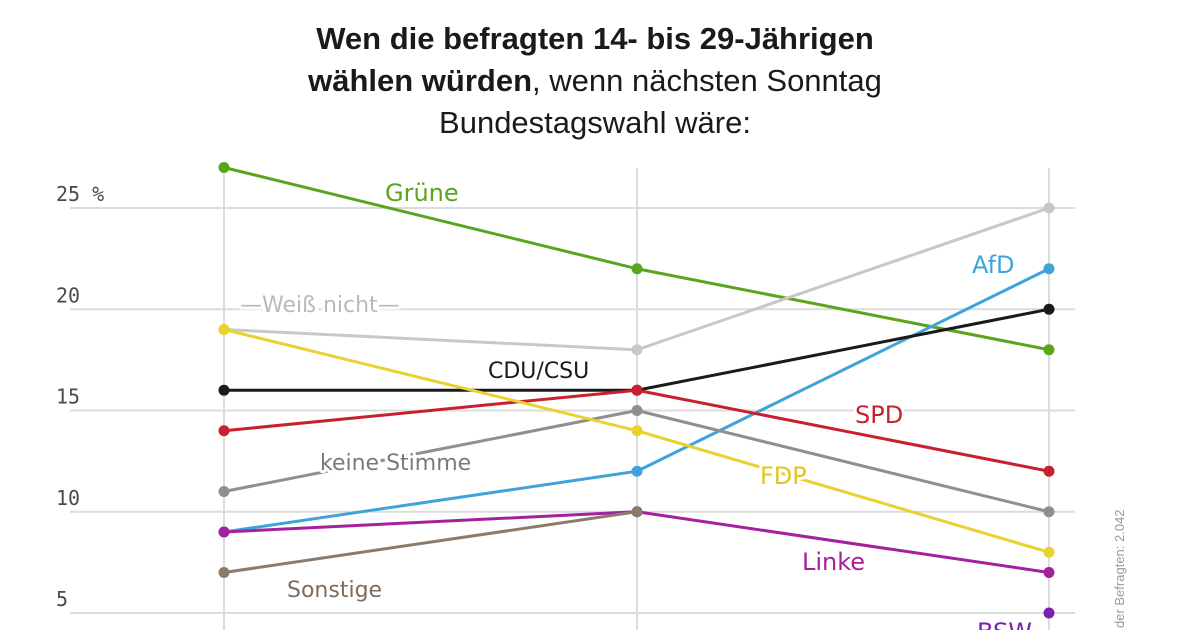 This screenshot has width=1200, height=630. Describe the element at coordinates (80, 194) in the screenshot. I see `y-tick-label: 25 %` at that location.